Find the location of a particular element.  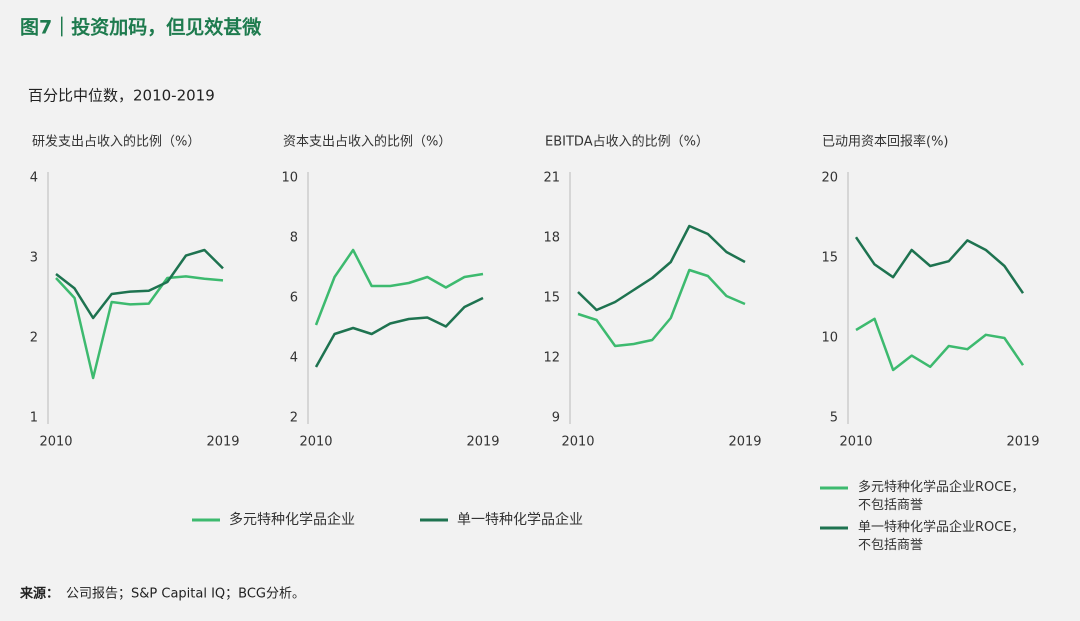

chart-title: 已动用资本回报率(%) is located at coordinates (885, 142).